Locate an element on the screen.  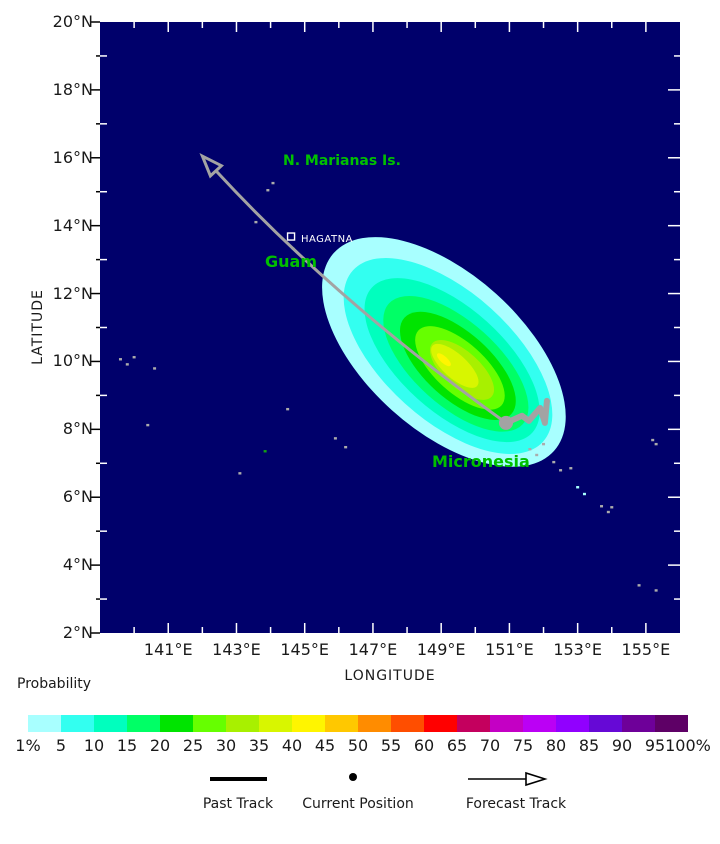
x-tick-label: 149°E is located at coordinates (441, 649).